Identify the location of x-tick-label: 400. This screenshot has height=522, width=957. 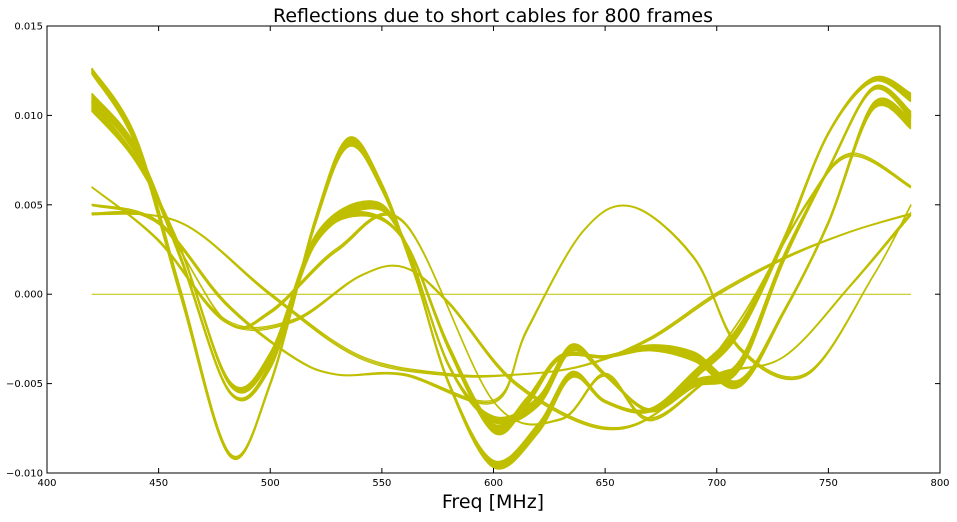
(46, 483).